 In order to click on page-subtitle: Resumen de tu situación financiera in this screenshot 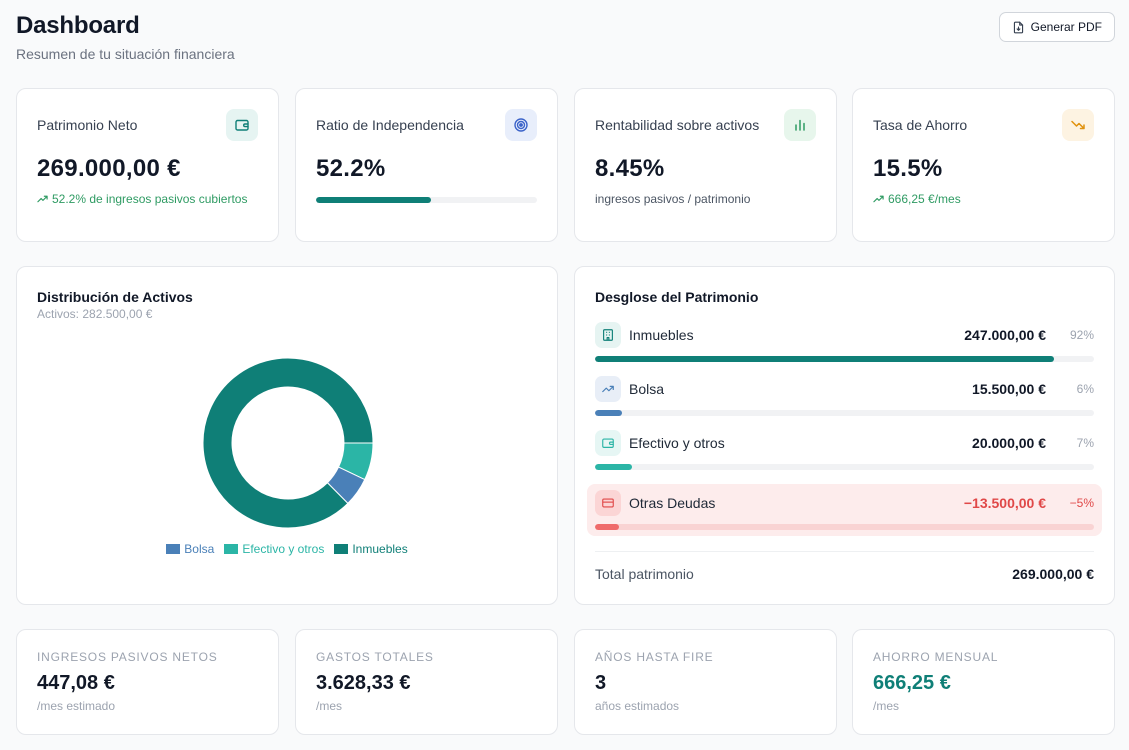, I will do `click(125, 54)`.